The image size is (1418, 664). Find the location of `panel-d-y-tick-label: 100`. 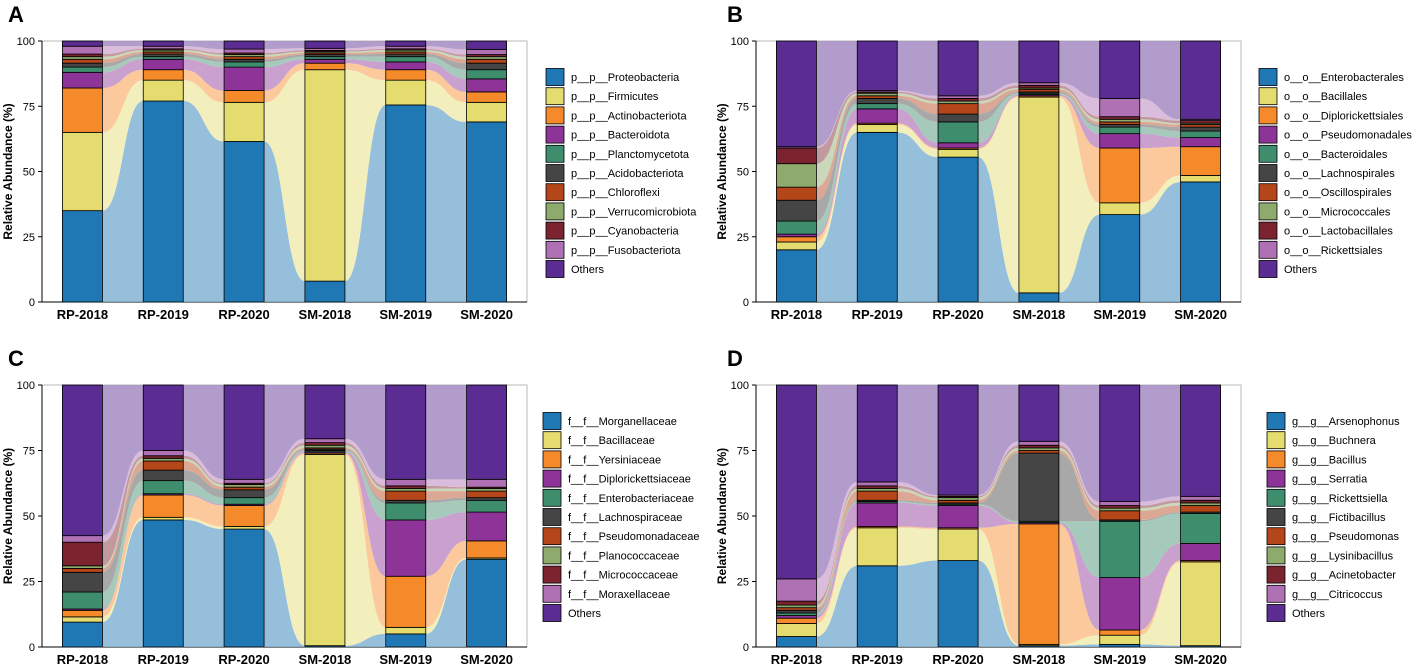

panel-d-y-tick-label: 100 is located at coordinates (740, 386).